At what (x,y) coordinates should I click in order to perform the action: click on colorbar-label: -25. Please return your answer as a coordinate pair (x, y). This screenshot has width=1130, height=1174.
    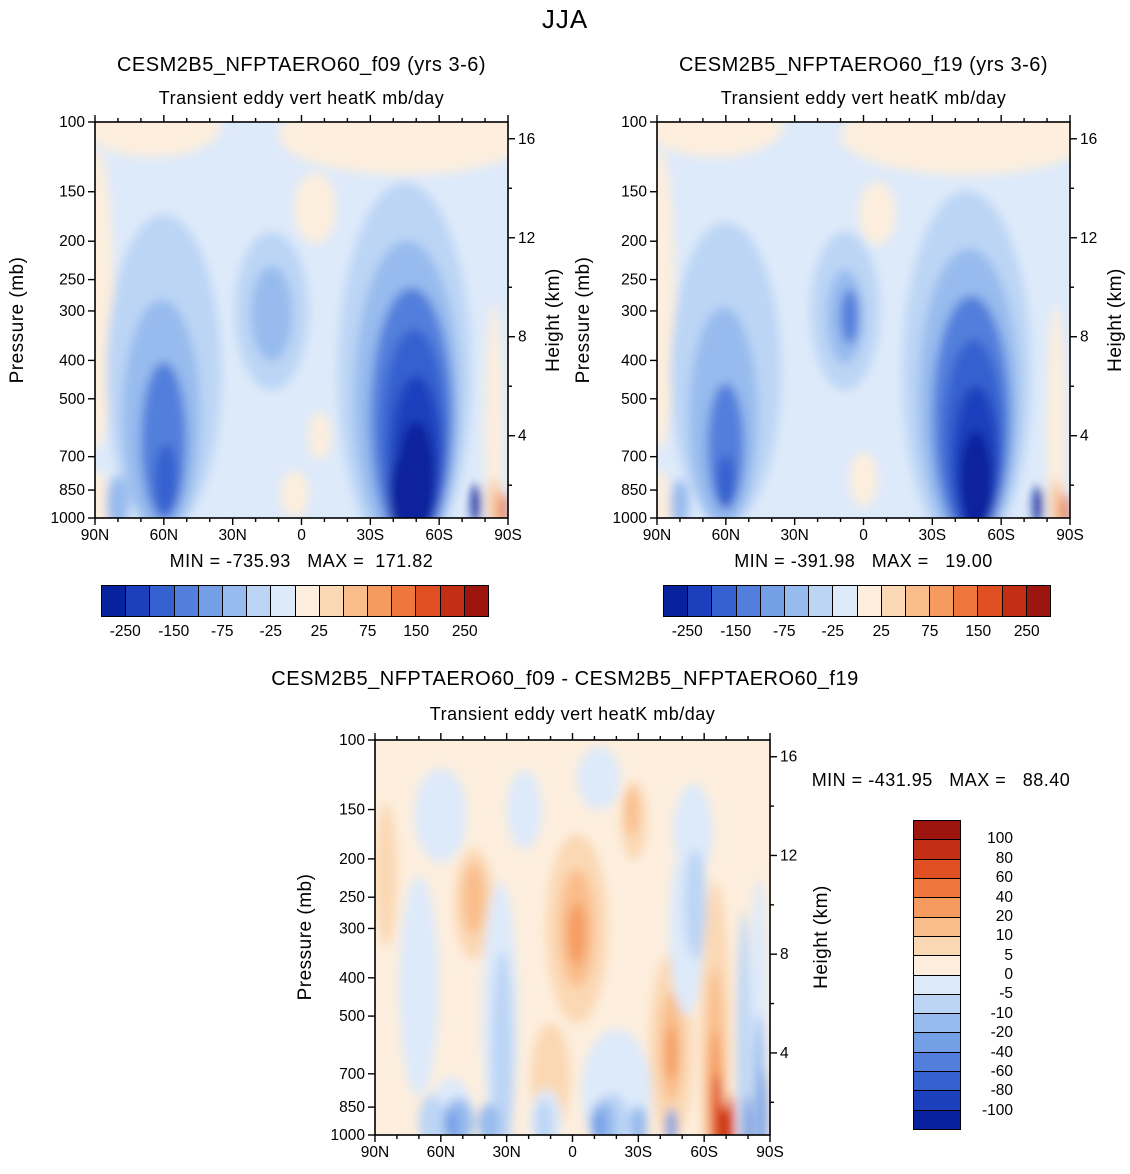
    Looking at the image, I should click on (832, 631).